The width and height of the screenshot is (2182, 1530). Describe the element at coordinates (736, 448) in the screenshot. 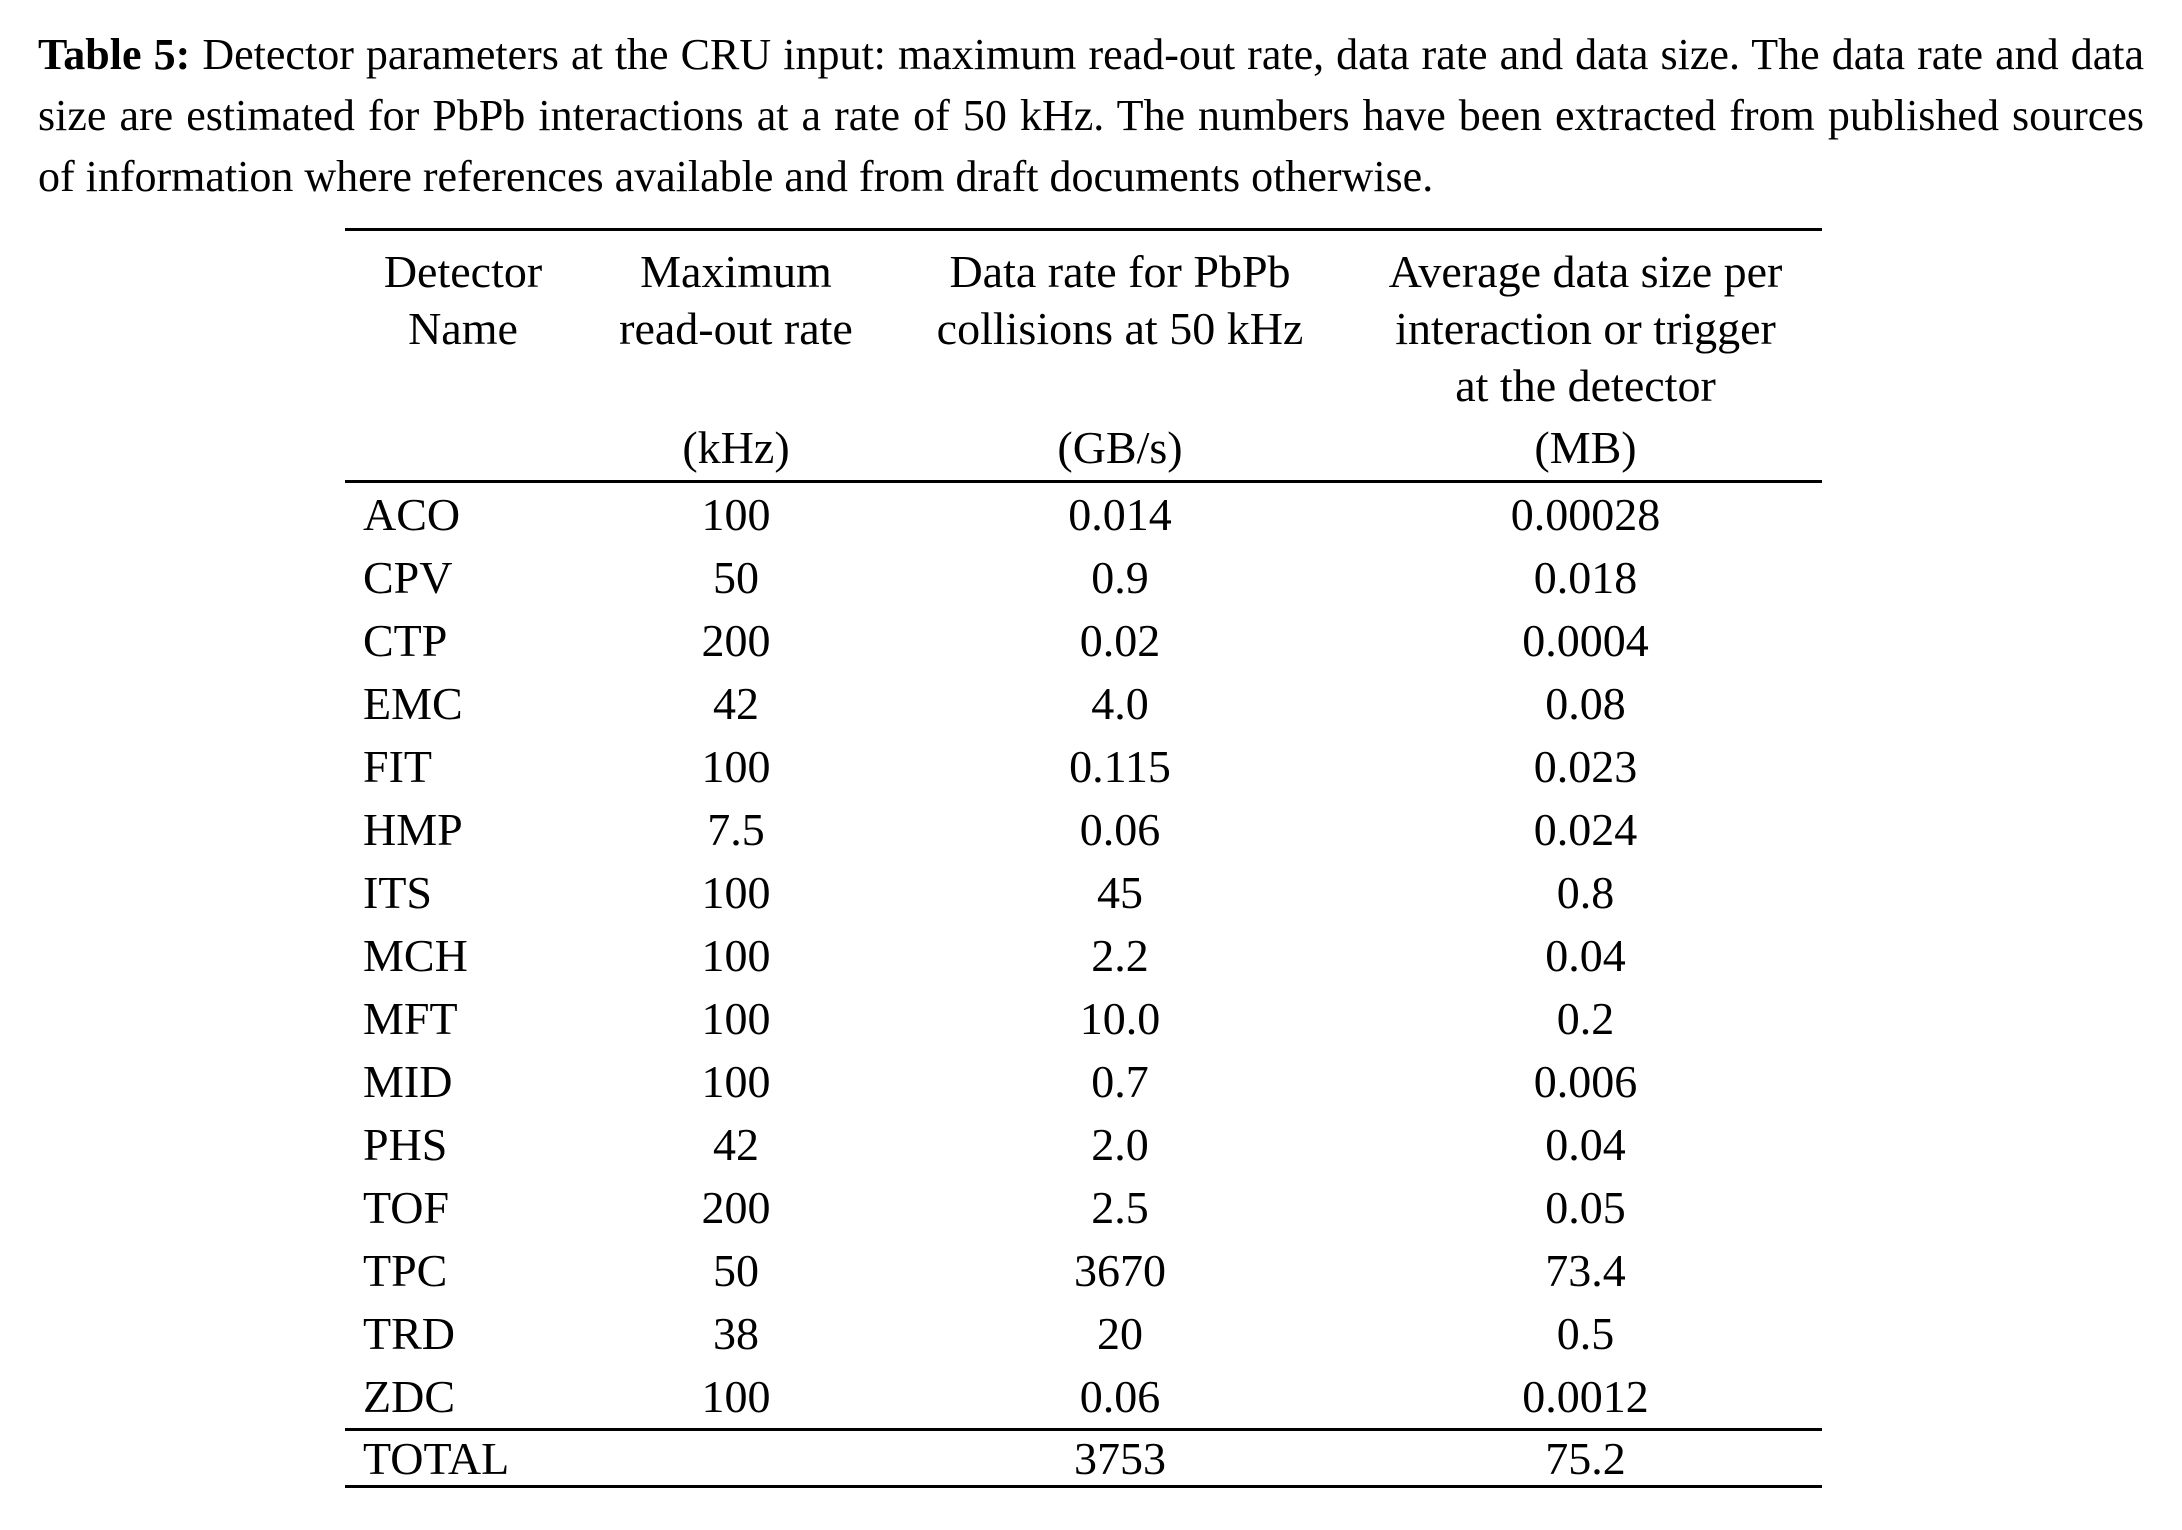

I see `column-unit-1: (kHz)` at that location.